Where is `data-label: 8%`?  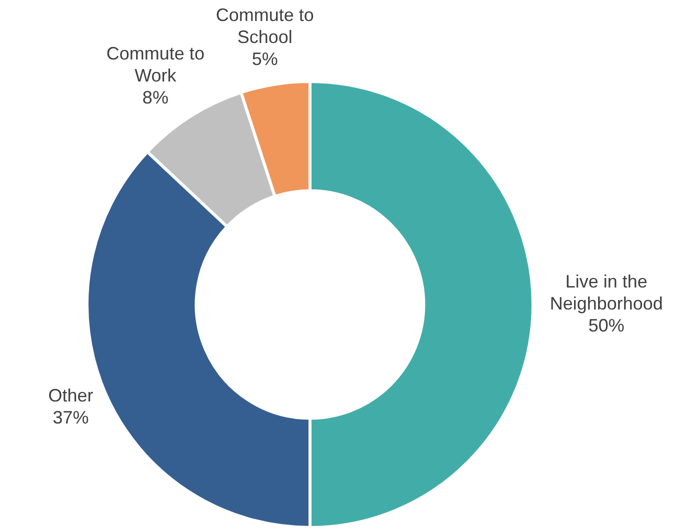 data-label: 8% is located at coordinates (155, 98).